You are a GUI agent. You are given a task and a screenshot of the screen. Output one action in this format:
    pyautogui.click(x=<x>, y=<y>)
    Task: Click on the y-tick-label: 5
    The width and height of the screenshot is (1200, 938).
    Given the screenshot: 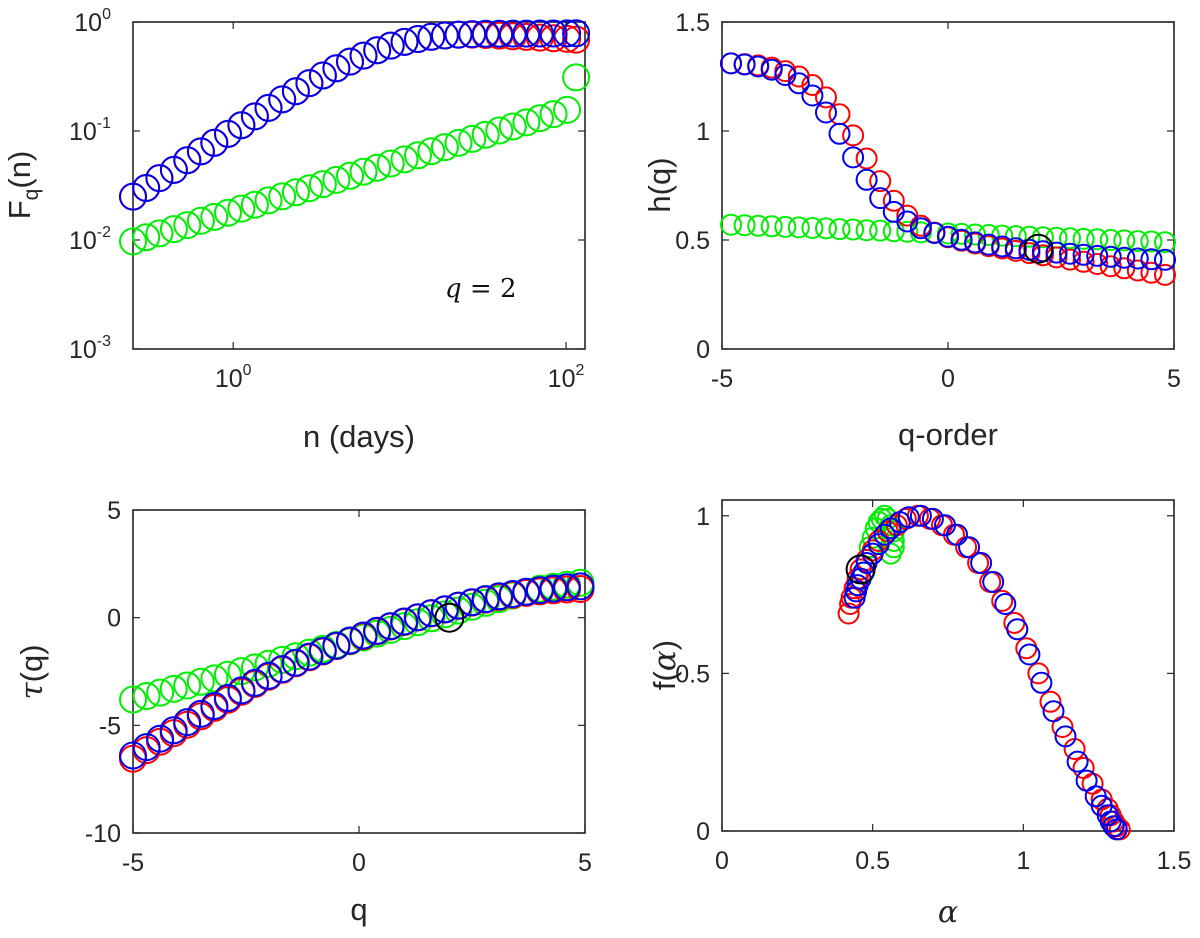 What is the action you would take?
    pyautogui.click(x=114, y=511)
    